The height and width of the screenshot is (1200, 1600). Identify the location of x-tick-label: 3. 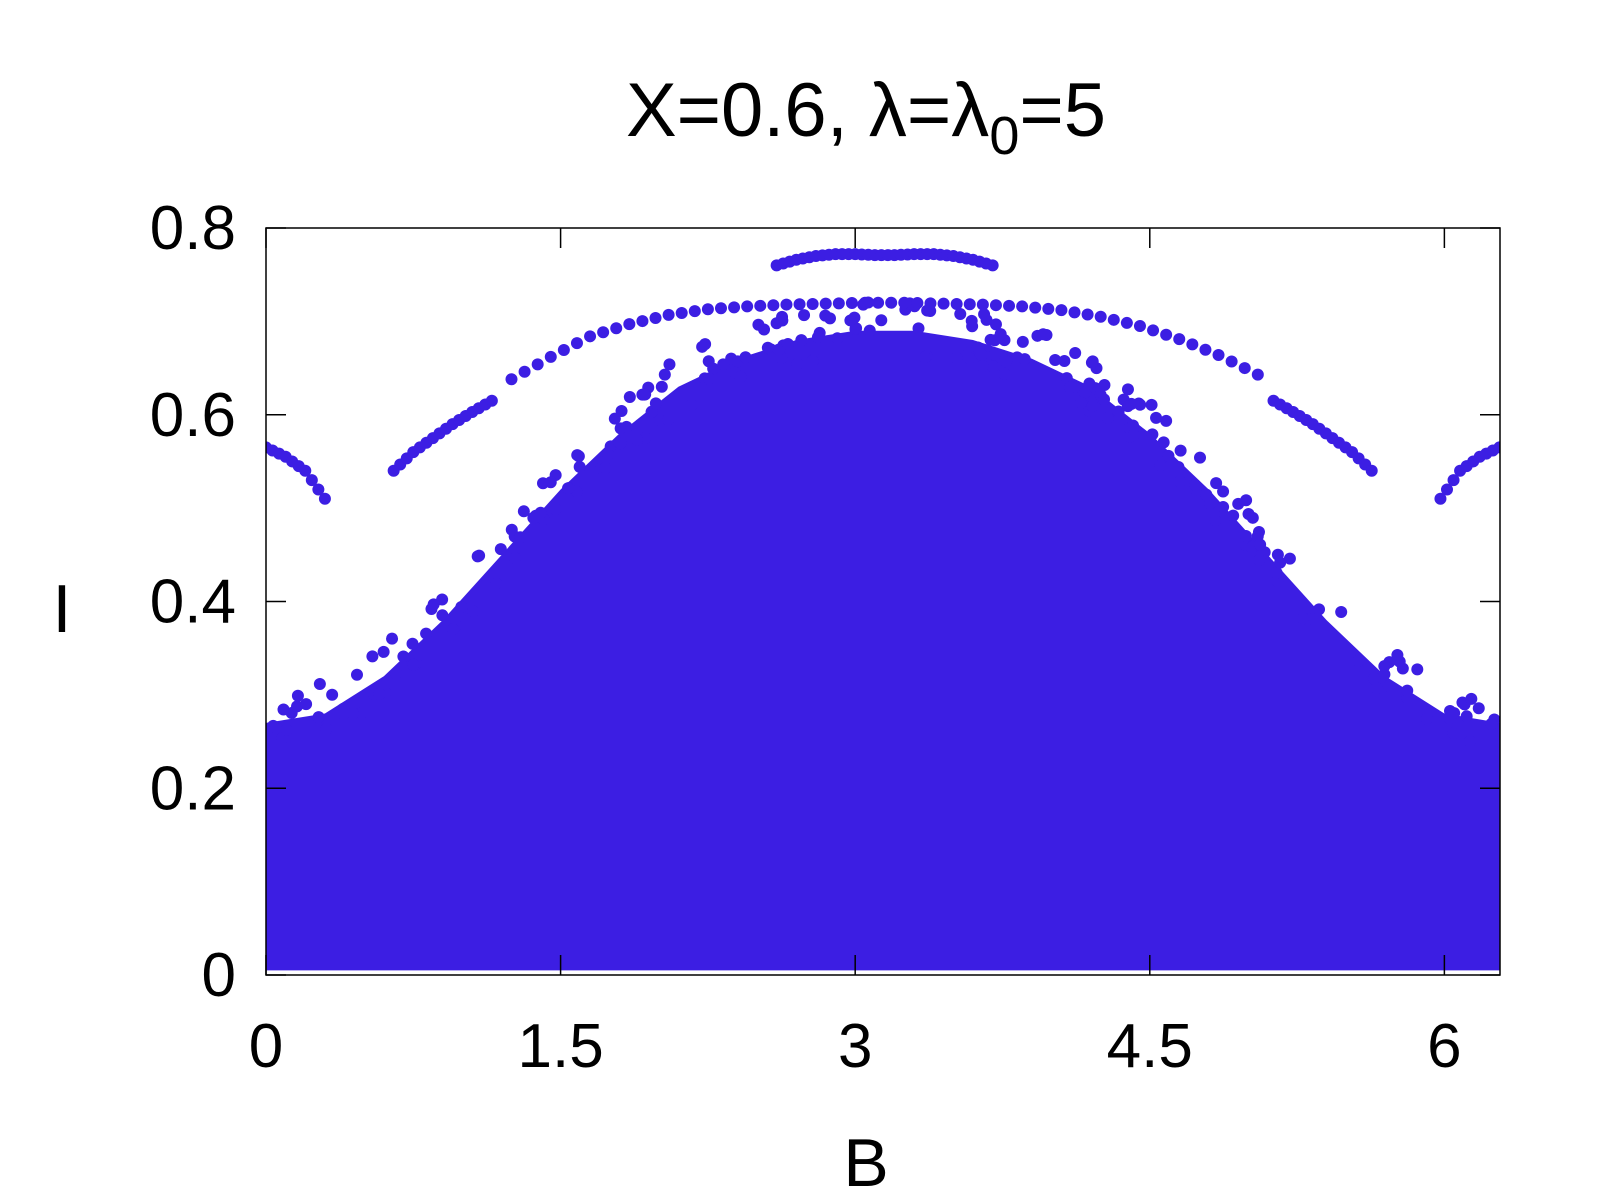
(855, 1046).